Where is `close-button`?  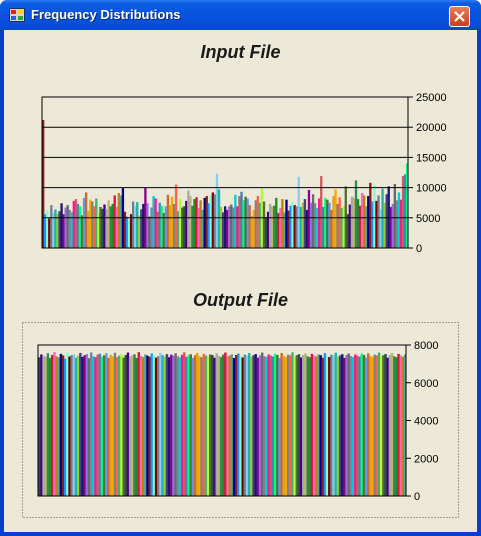 close-button is located at coordinates (459, 16).